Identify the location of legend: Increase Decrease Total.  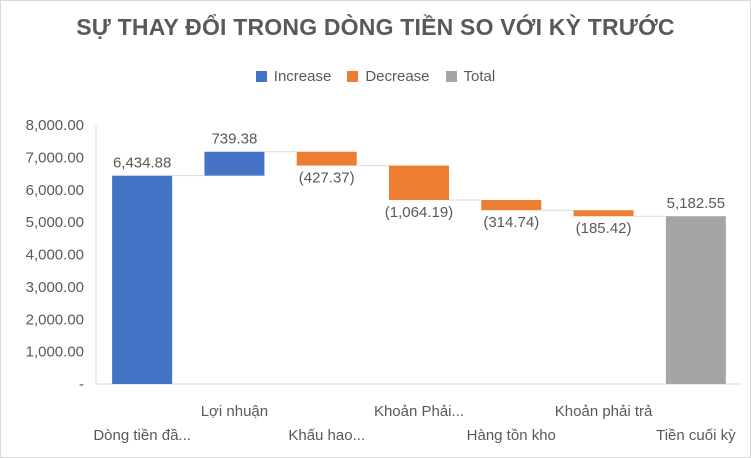
(375, 76).